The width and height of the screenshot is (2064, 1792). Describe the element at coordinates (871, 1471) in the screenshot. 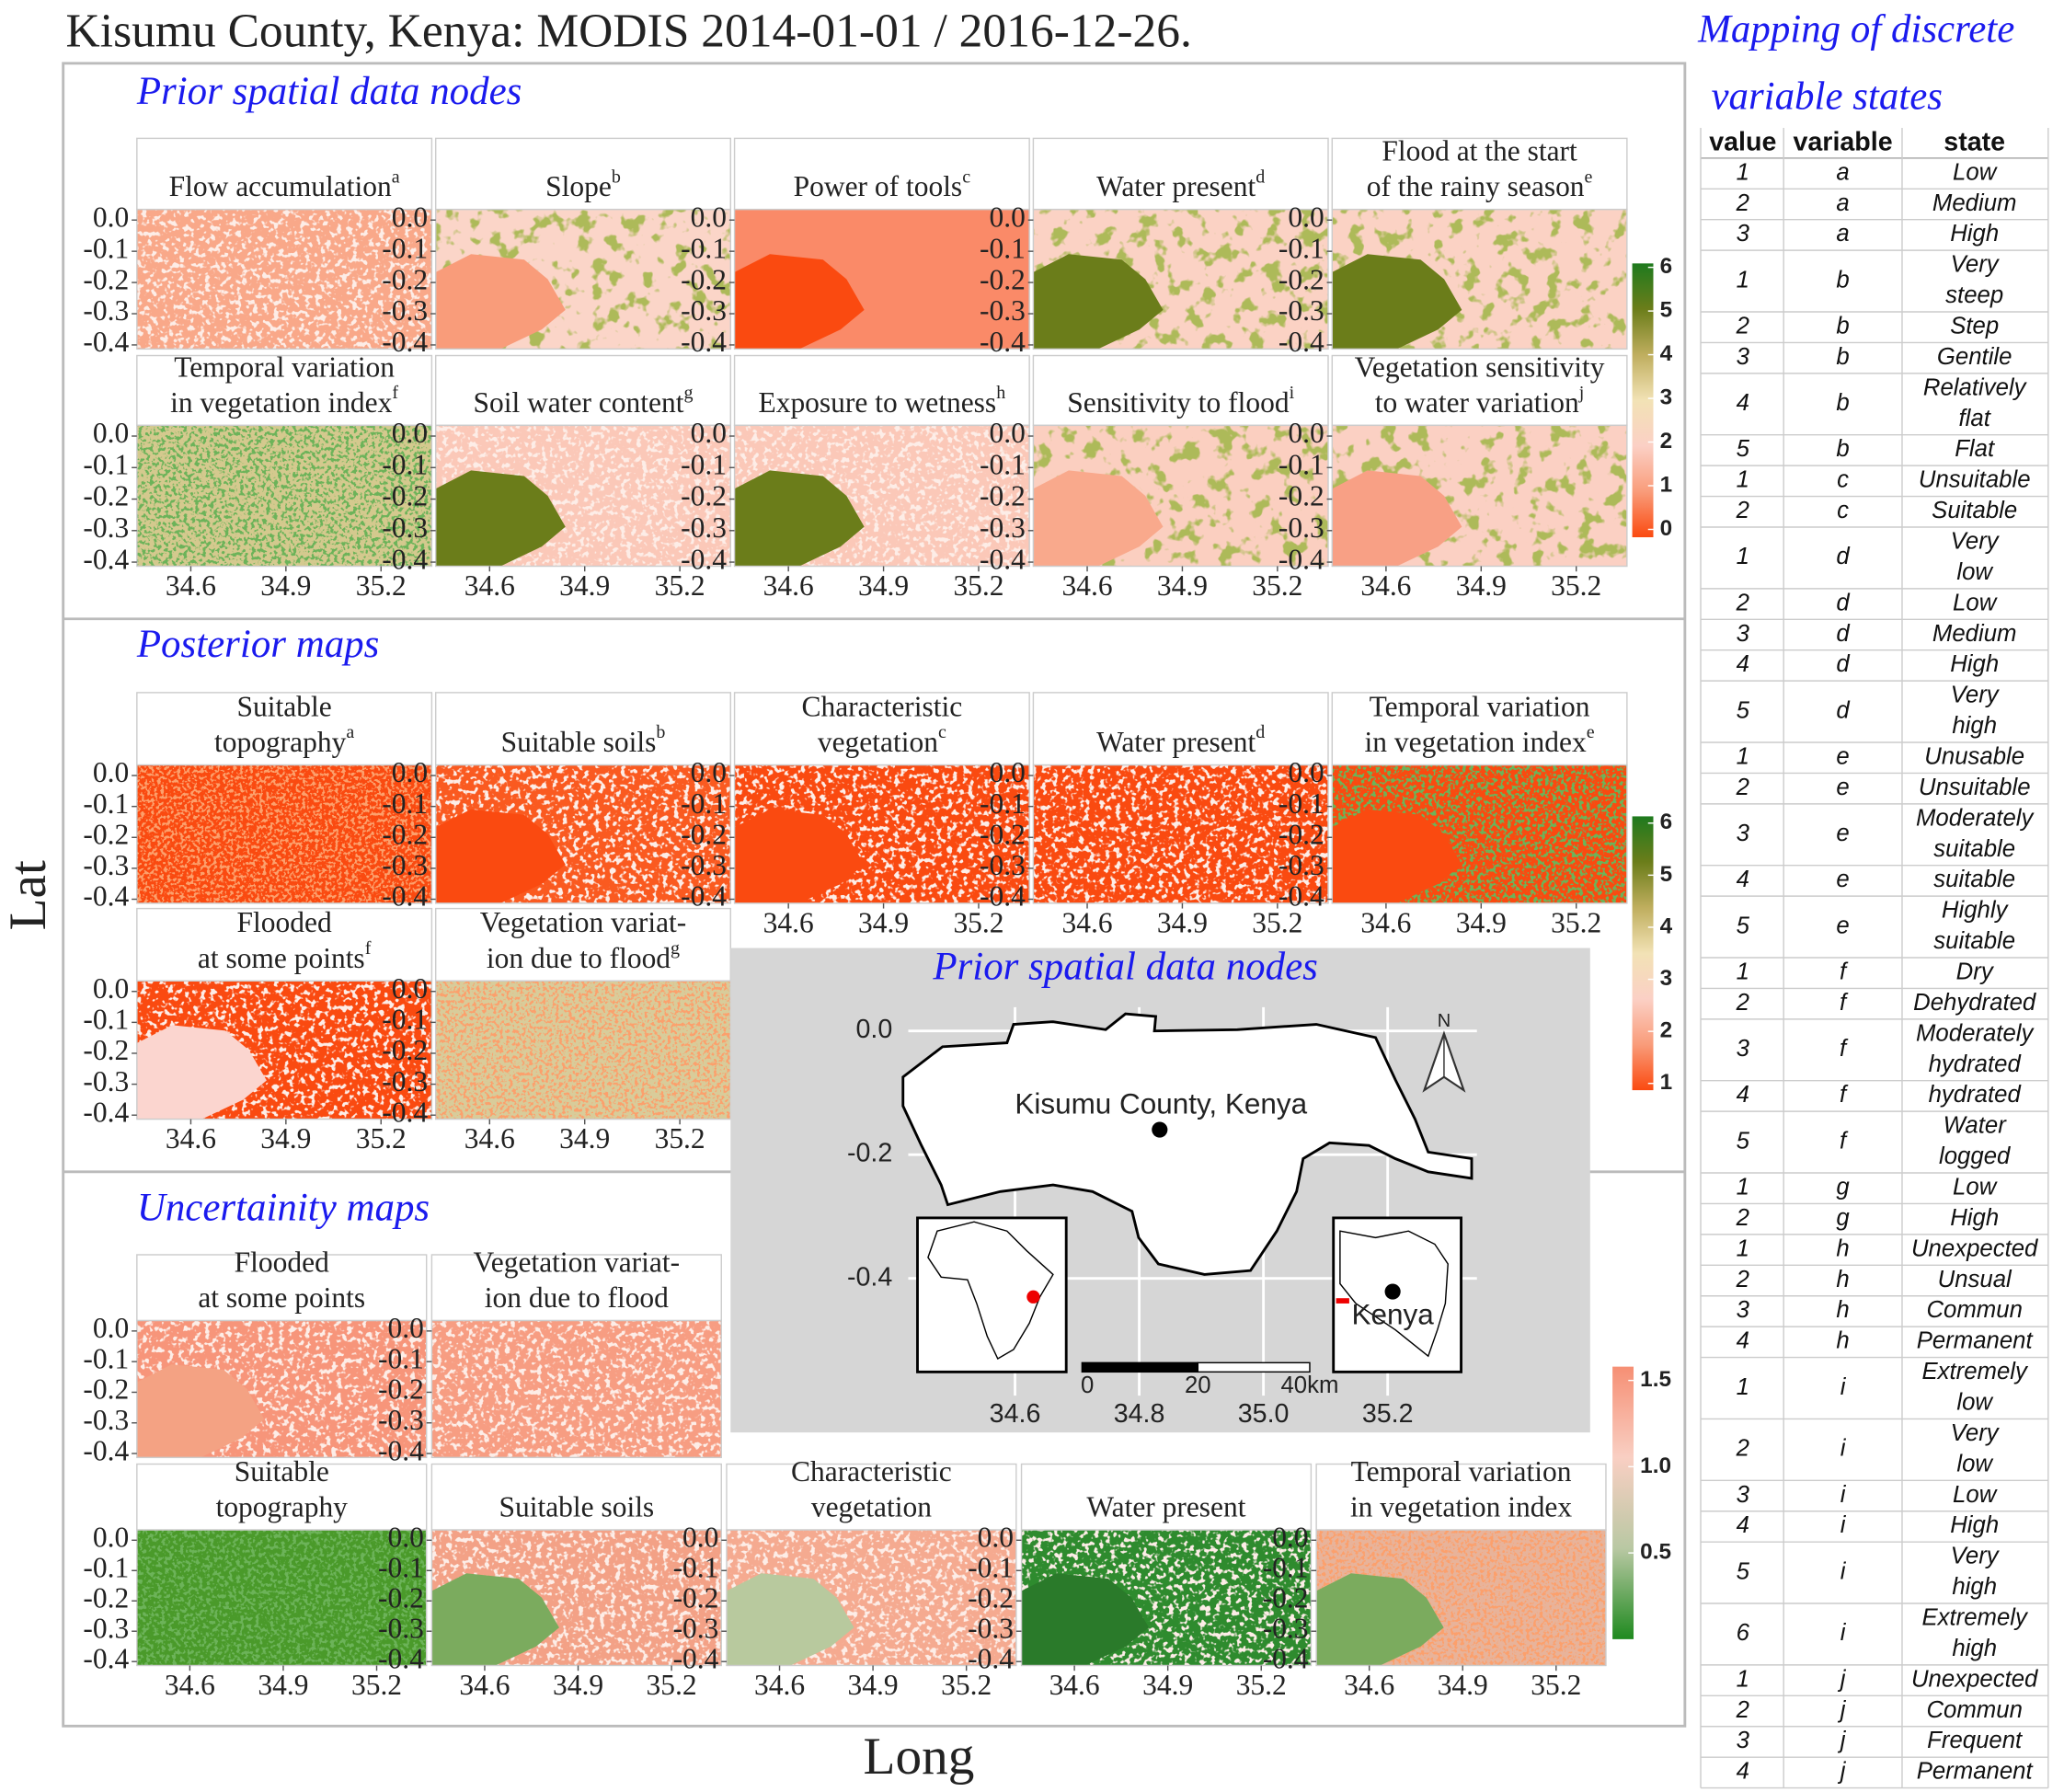

I see `panel-title-line: Characteristic` at that location.